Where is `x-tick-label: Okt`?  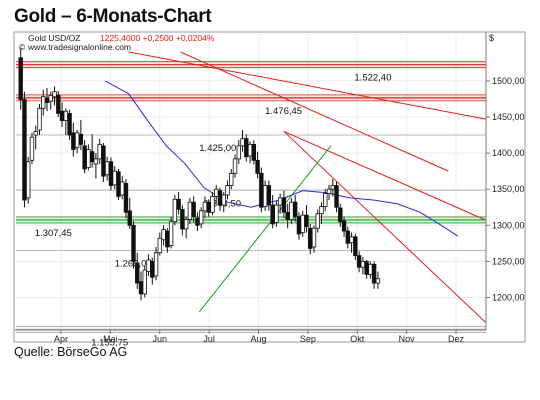
x-tick-label: Okt is located at coordinates (357, 339).